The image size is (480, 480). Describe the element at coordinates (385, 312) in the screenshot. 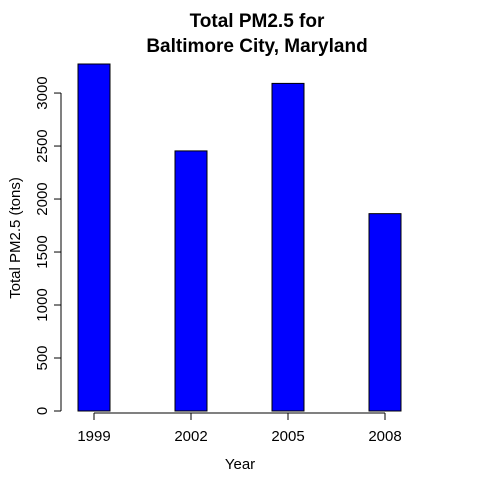

I see `bar-2008` at that location.